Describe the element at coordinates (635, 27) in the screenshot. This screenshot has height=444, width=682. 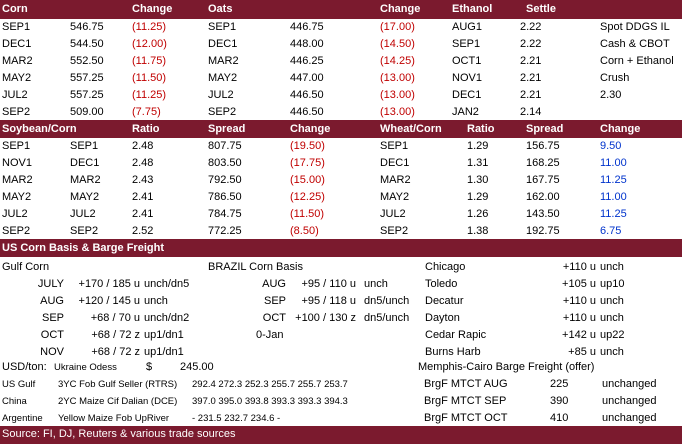
I see `ethanol-note: Spot DDGS IL` at that location.